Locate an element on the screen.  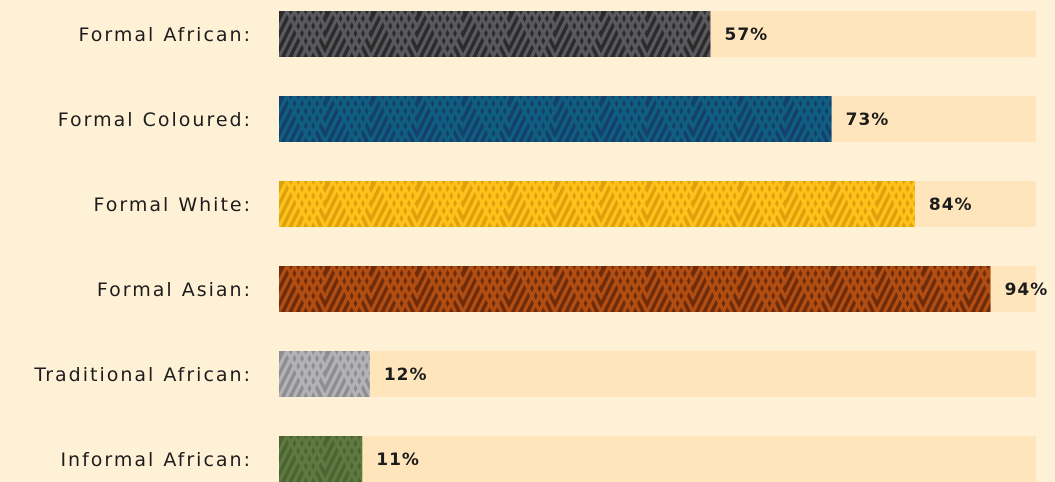
value-label: 11% is located at coordinates (398, 460).